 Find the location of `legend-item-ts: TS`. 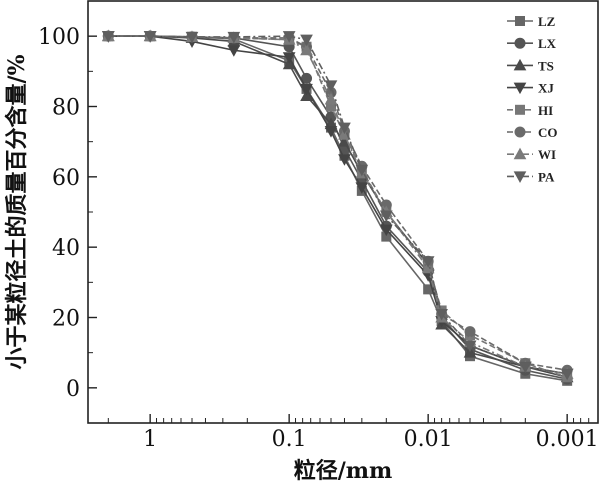

legend-item-ts: TS is located at coordinates (530, 65).